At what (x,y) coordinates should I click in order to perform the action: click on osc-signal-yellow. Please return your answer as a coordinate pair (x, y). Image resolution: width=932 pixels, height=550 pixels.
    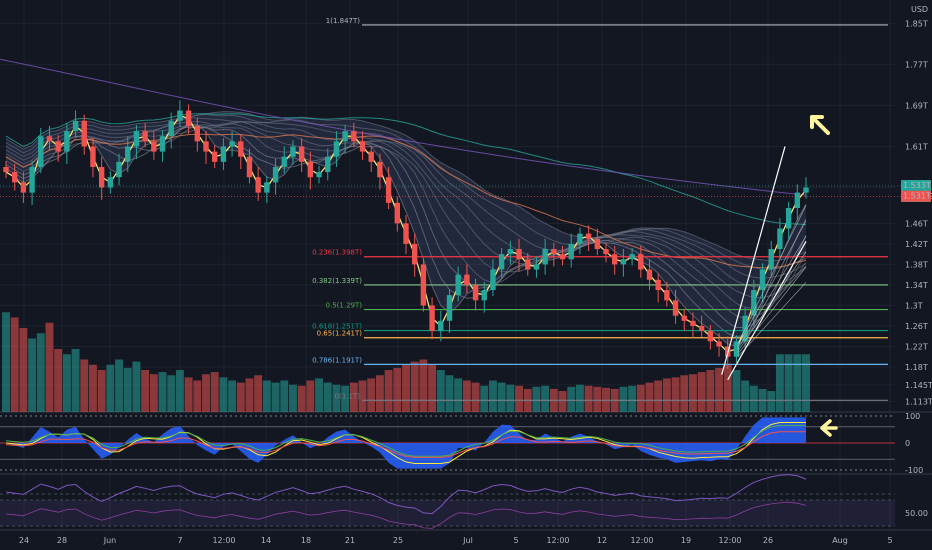
    Looking at the image, I should click on (405, 443).